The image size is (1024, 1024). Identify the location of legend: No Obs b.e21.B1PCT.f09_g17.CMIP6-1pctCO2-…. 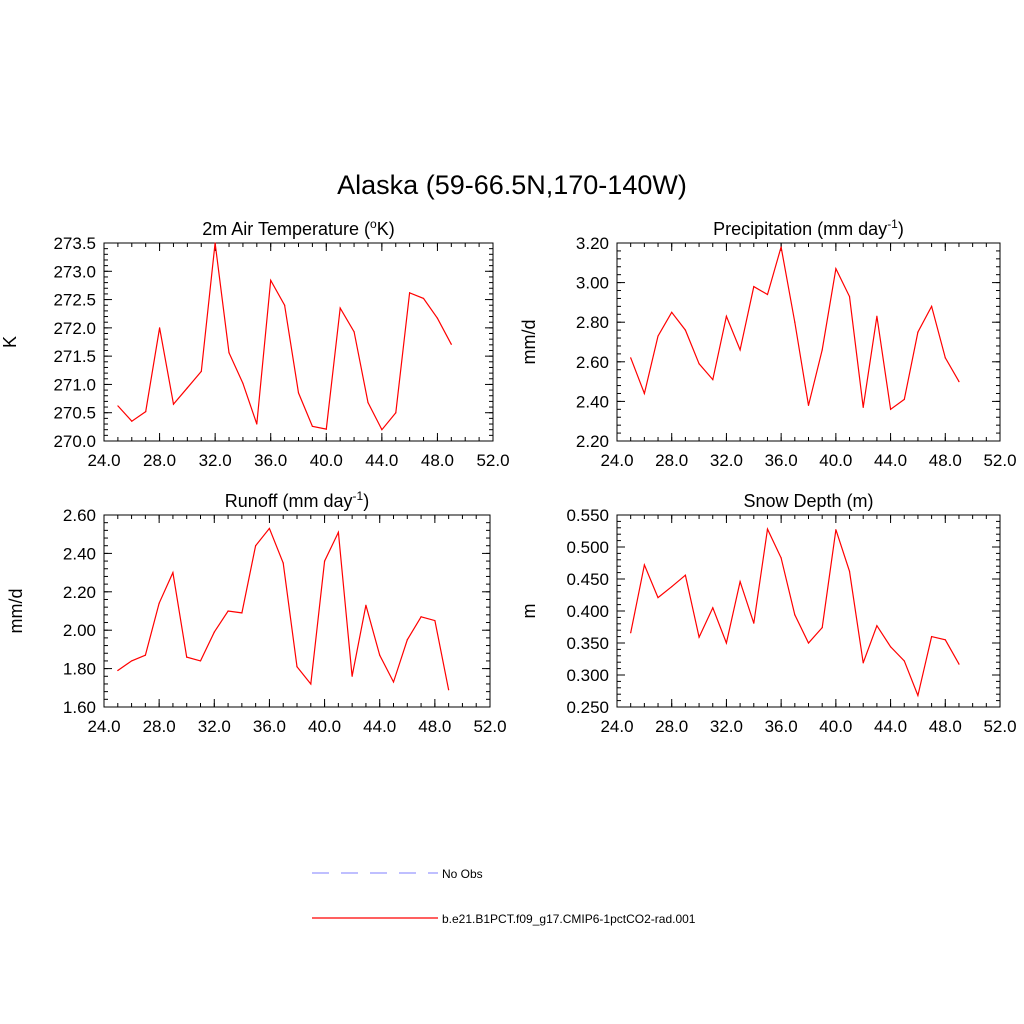
(504, 896).